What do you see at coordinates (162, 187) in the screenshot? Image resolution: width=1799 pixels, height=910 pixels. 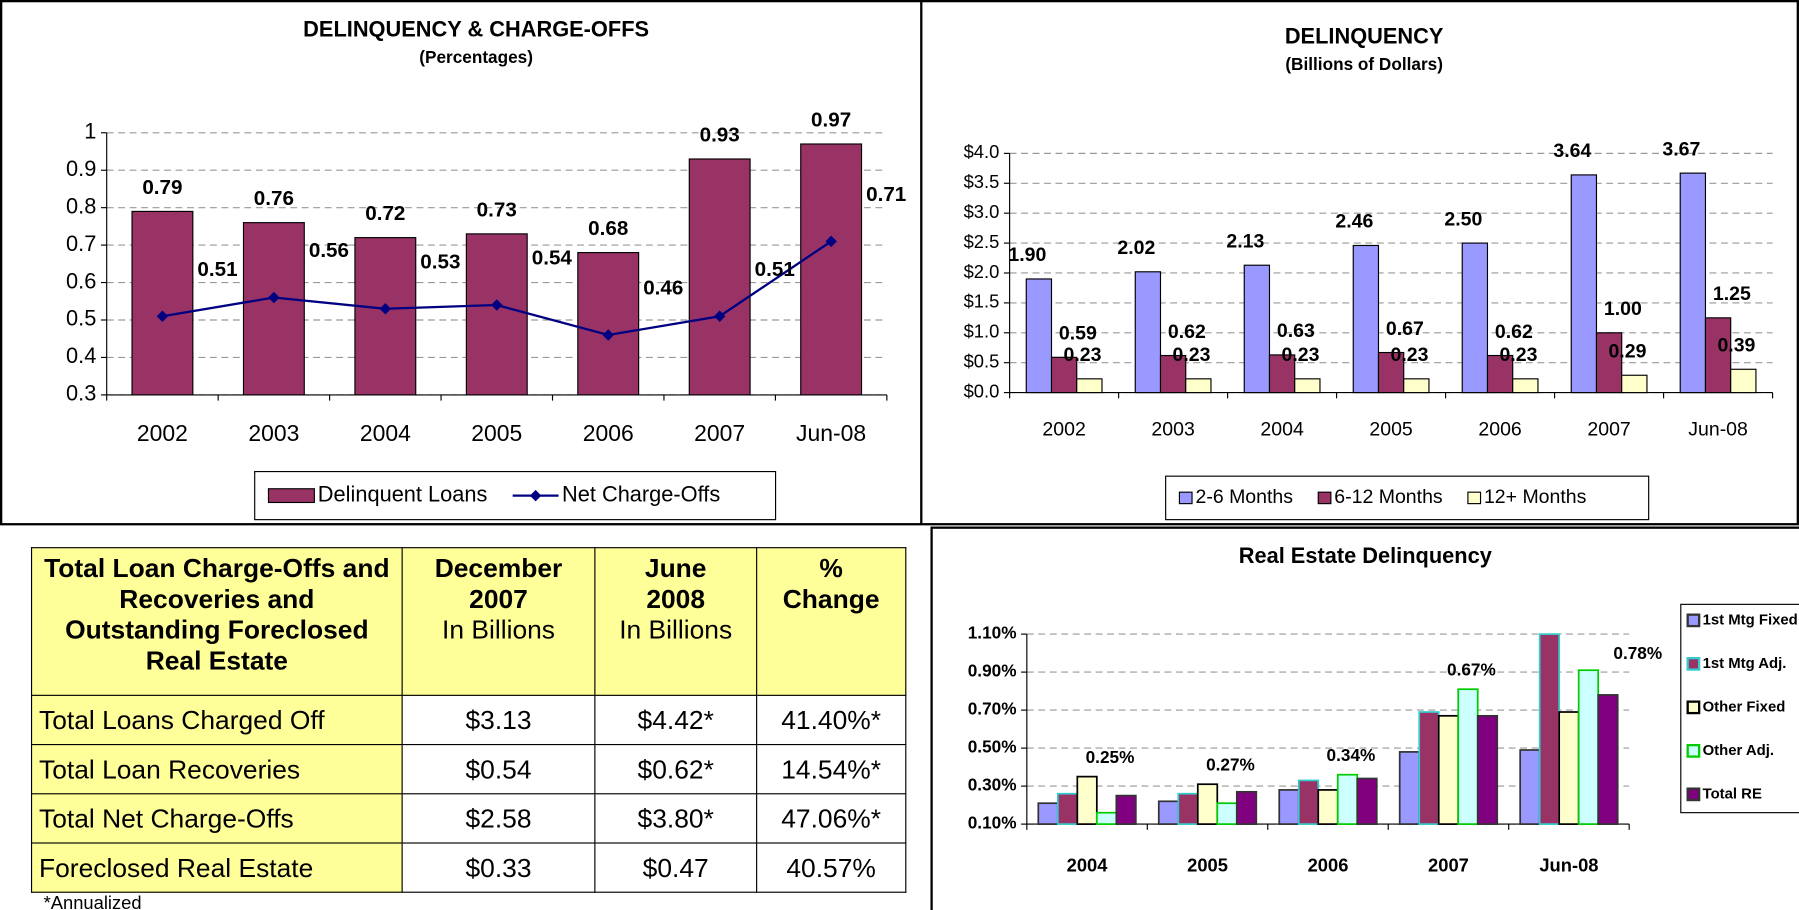 I see `data-label: 0.79` at bounding box center [162, 187].